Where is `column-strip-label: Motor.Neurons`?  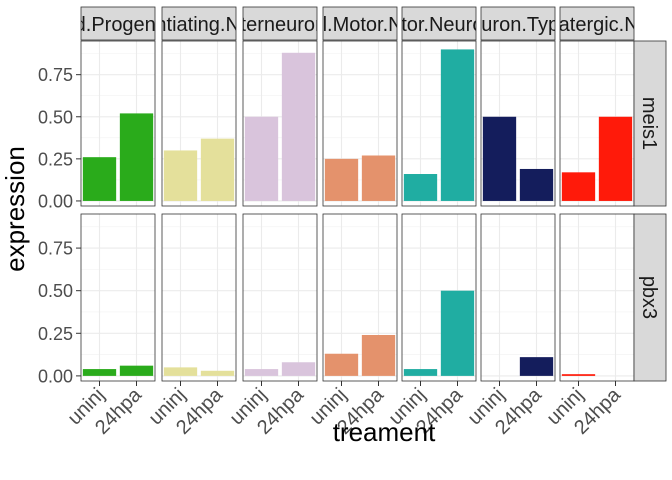
column-strip-label: Motor.Neurons is located at coordinates (438, 25).